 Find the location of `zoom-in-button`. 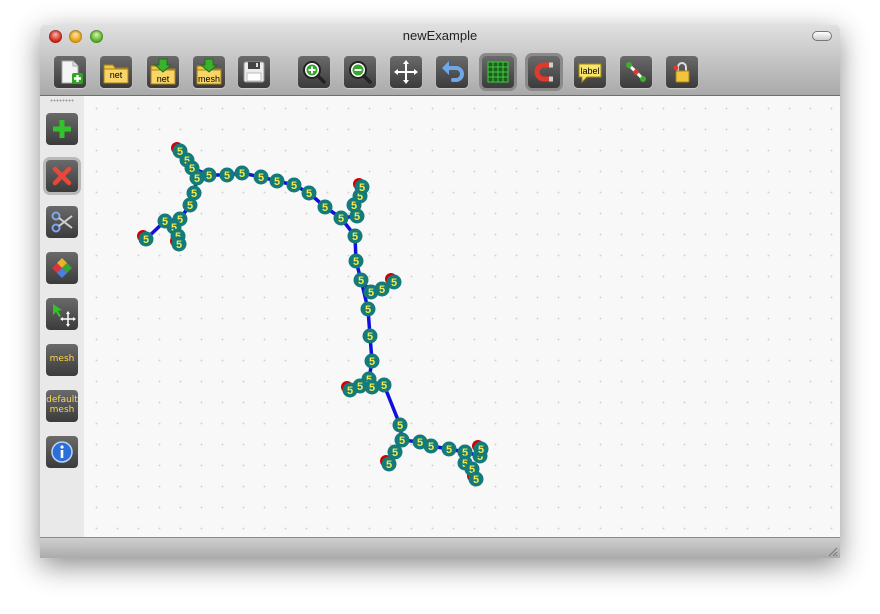

zoom-in-button is located at coordinates (314, 72).